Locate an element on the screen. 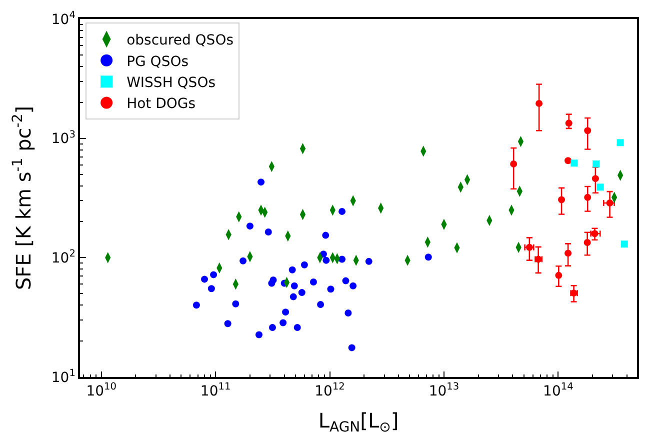  y-tick-label: 10$^{1}$ is located at coordinates (63, 377).